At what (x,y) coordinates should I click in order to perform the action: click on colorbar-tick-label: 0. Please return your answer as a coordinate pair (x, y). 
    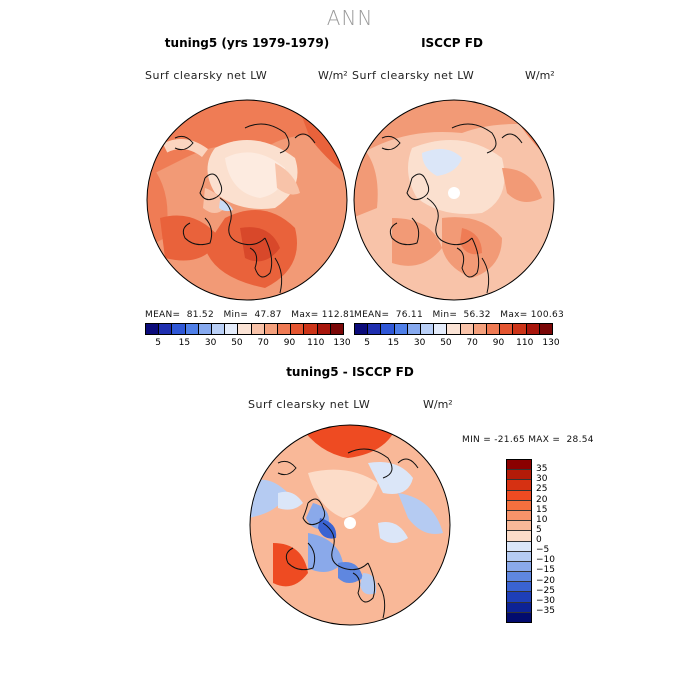
    Looking at the image, I should click on (539, 540).